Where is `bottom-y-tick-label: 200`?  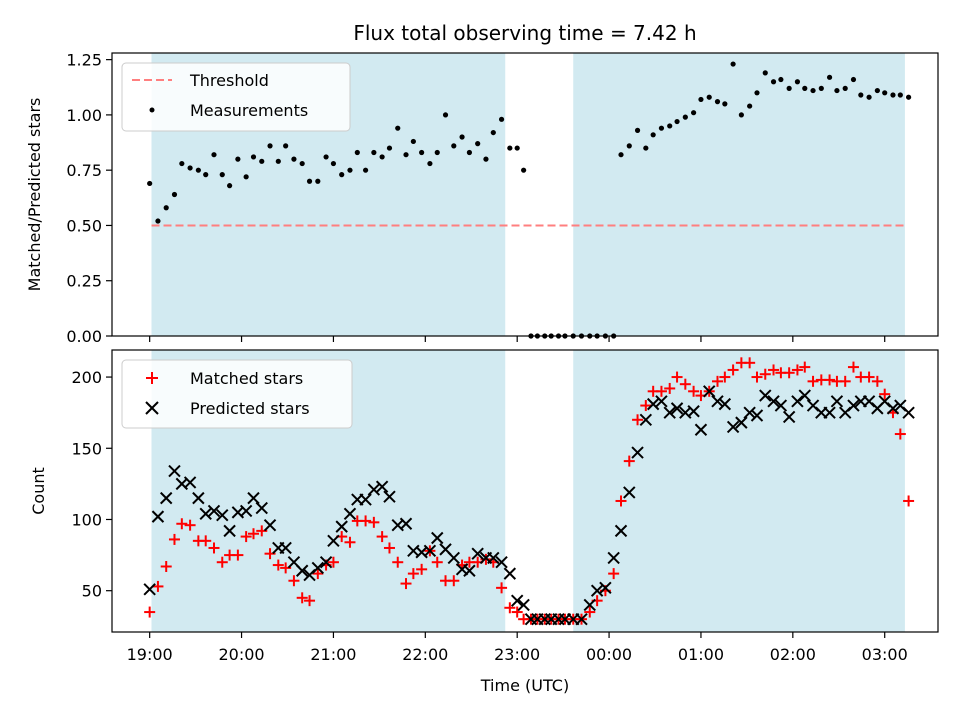 bottom-y-tick-label: 200 is located at coordinates (86, 377).